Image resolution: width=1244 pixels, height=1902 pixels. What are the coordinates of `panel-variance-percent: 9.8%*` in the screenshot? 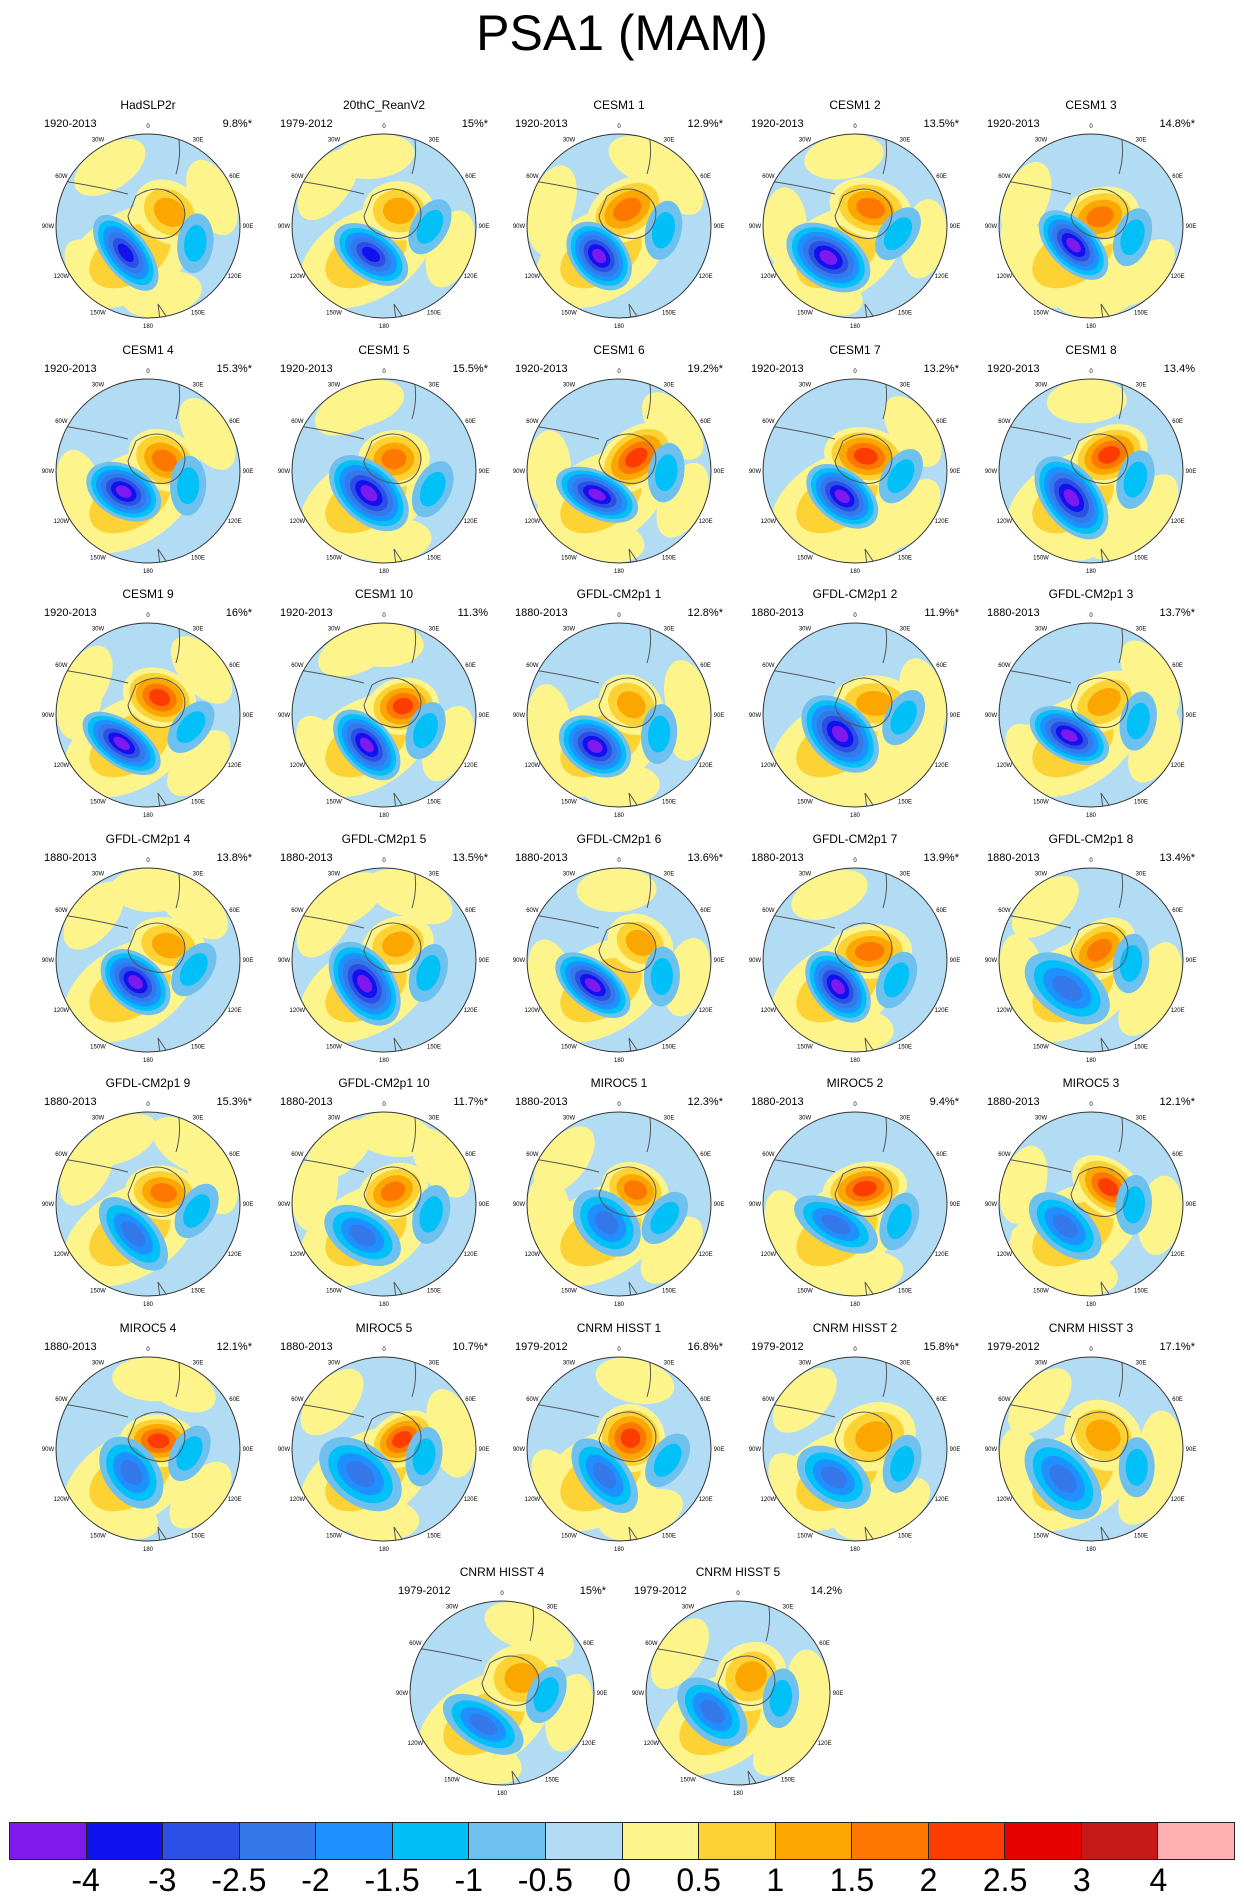 It's located at (237, 124).